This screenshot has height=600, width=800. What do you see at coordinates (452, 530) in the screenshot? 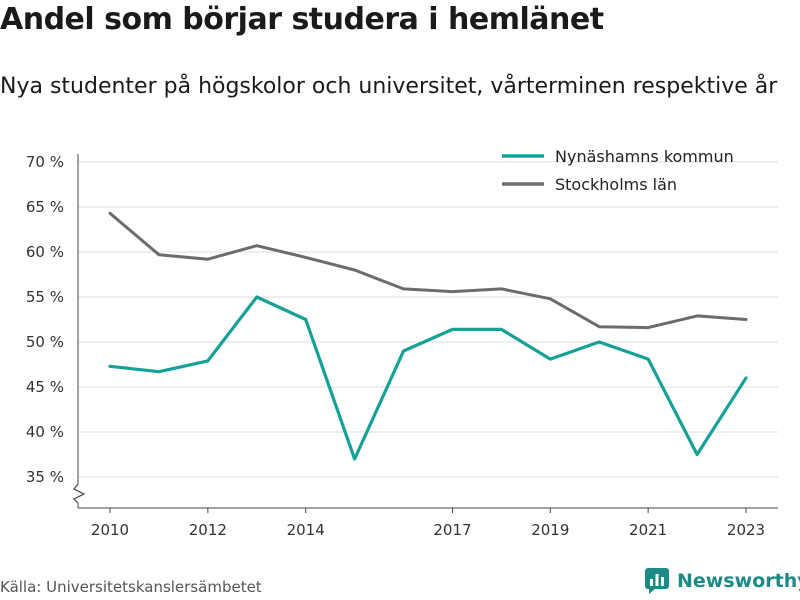
I see `x-tick-label: 2017` at bounding box center [452, 530].